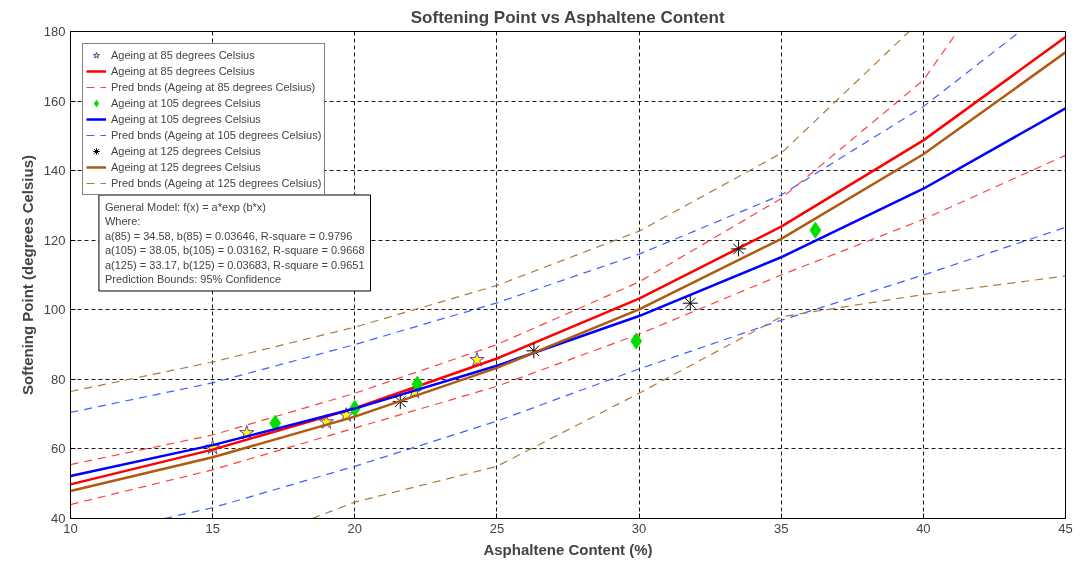 This screenshot has height=565, width=1090. I want to click on legend-label: Pred bnds (Ageing at 125 degrees Celsius), so click(216, 183).